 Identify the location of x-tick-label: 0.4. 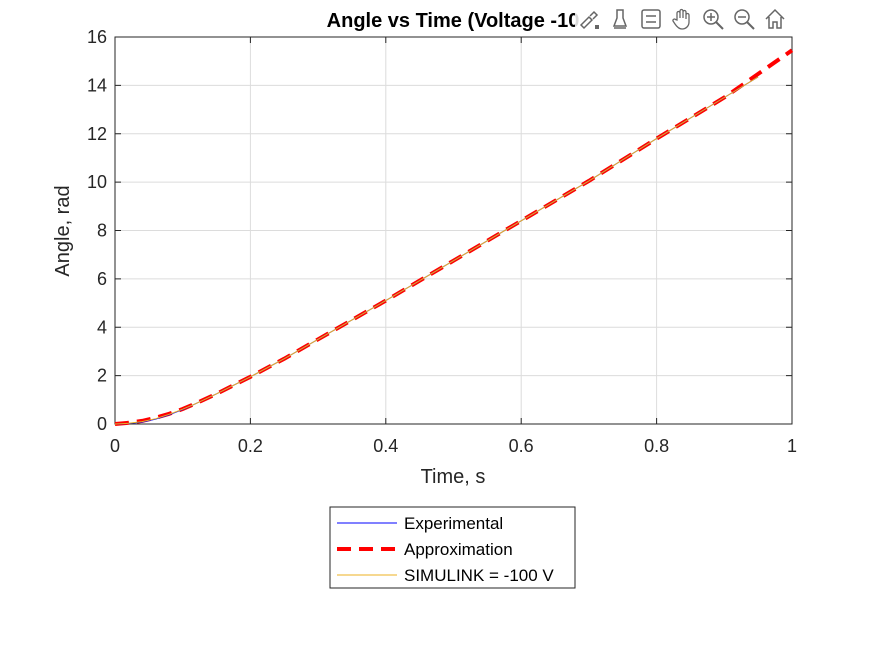
(385, 446).